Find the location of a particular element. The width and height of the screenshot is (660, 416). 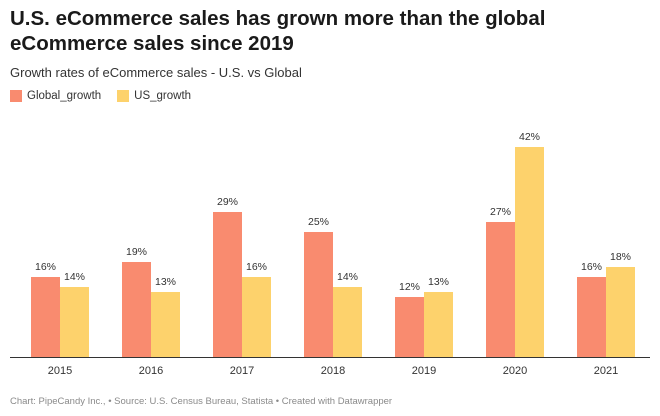

x-tick-label-2020: 2020 is located at coordinates (515, 371).